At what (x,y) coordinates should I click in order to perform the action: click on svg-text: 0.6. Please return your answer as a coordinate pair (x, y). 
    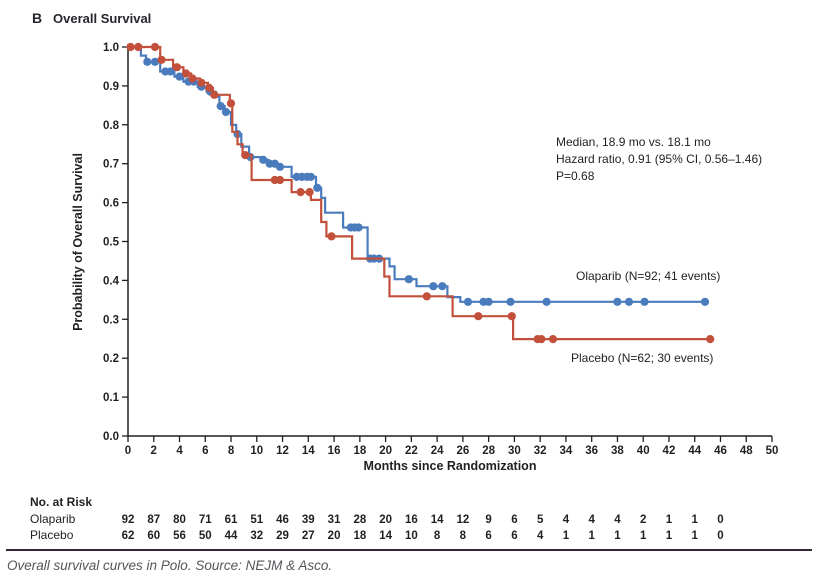
    Looking at the image, I should click on (111, 204).